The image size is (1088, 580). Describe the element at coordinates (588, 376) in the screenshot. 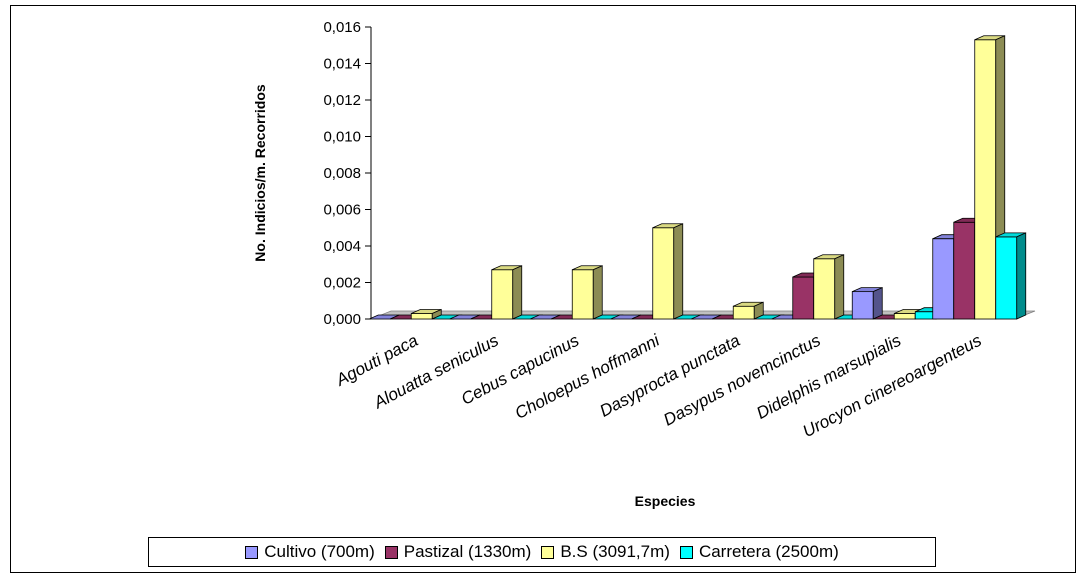

I see `x-category-label: Choloepus hoffmanni` at that location.